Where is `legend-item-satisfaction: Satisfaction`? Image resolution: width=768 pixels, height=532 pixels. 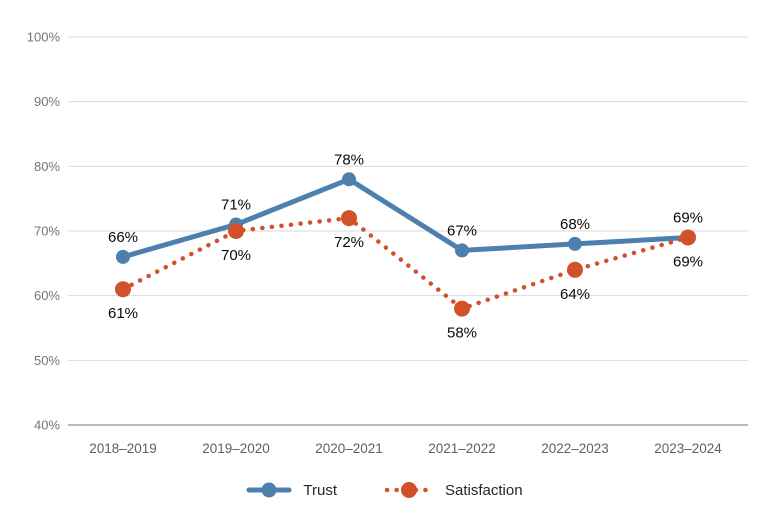
legend-item-satisfaction: Satisfaction is located at coordinates (453, 490).